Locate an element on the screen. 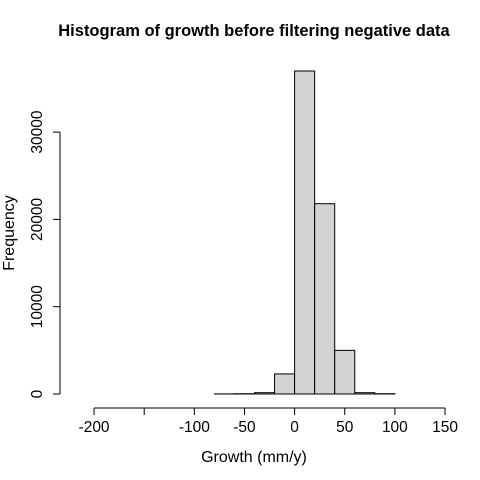  x-axis: -200 -100 -50 0 50 100 150 is located at coordinates (268, 421).